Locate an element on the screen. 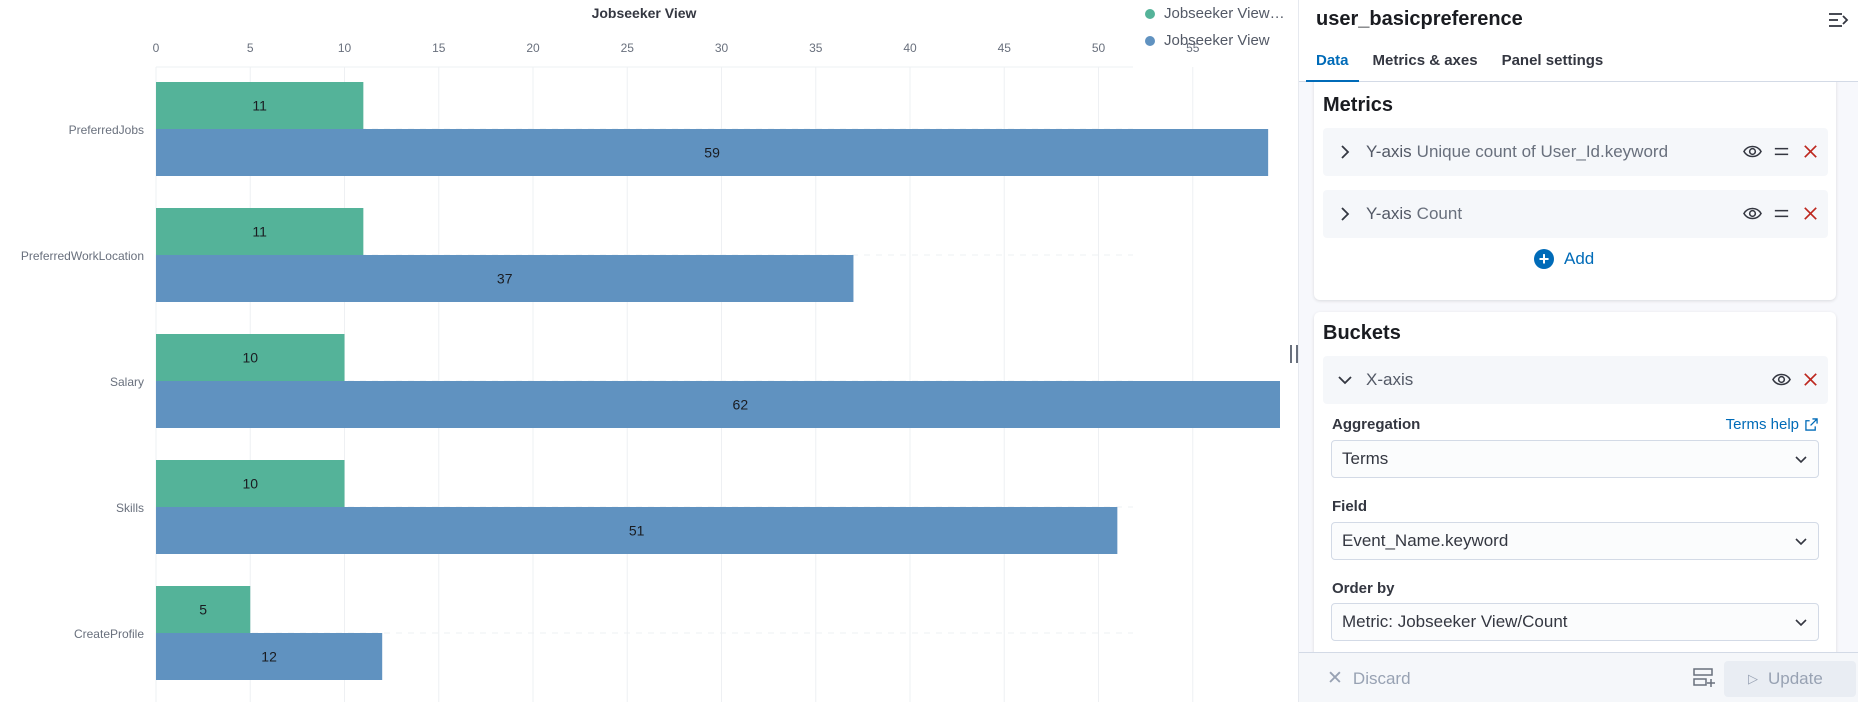 This screenshot has width=1858, height=702. metric-description: Unique count of User_Id.keyword is located at coordinates (1542, 151).